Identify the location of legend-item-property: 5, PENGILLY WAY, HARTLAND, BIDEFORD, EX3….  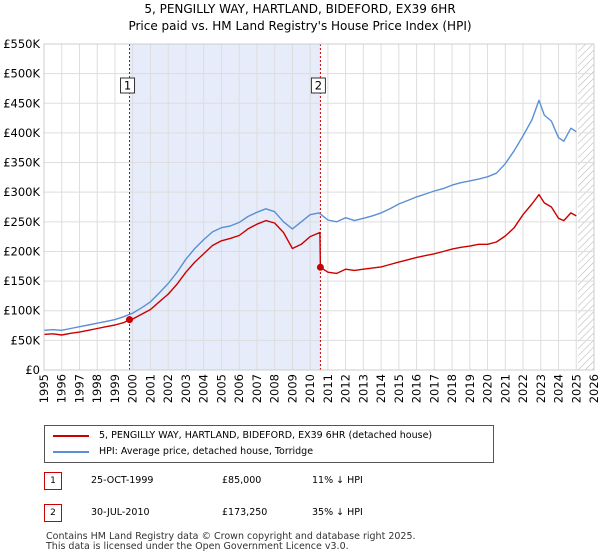
(269, 436).